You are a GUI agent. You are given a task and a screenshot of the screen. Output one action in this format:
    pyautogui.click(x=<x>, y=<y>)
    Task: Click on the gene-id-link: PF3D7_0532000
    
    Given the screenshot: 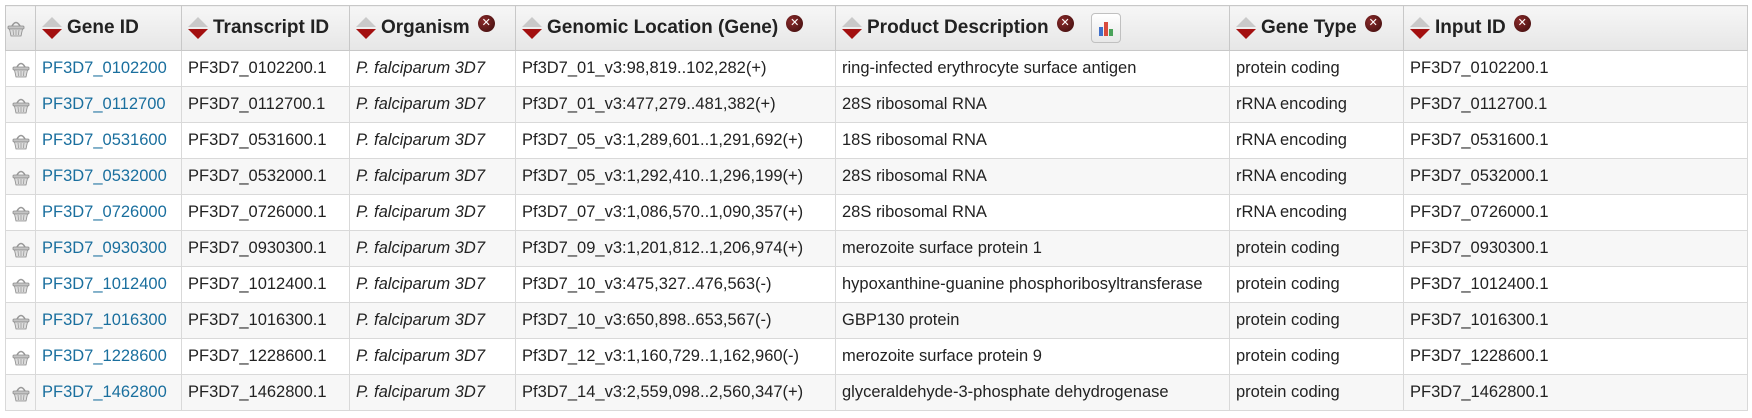 What is the action you would take?
    pyautogui.click(x=104, y=176)
    